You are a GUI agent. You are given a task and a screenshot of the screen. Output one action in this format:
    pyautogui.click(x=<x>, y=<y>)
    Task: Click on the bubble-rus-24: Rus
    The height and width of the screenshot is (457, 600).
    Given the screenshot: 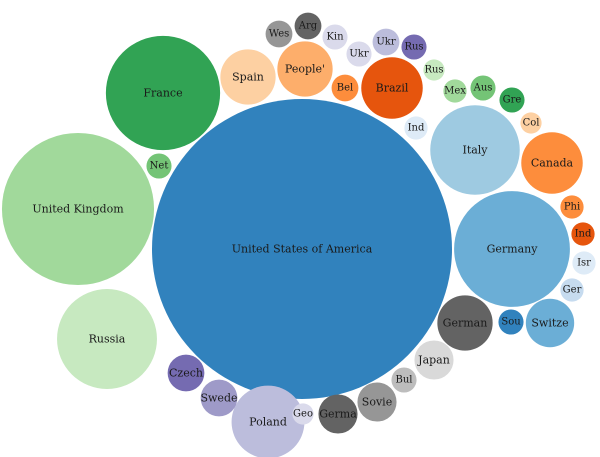 What is the action you would take?
    pyautogui.click(x=414, y=47)
    